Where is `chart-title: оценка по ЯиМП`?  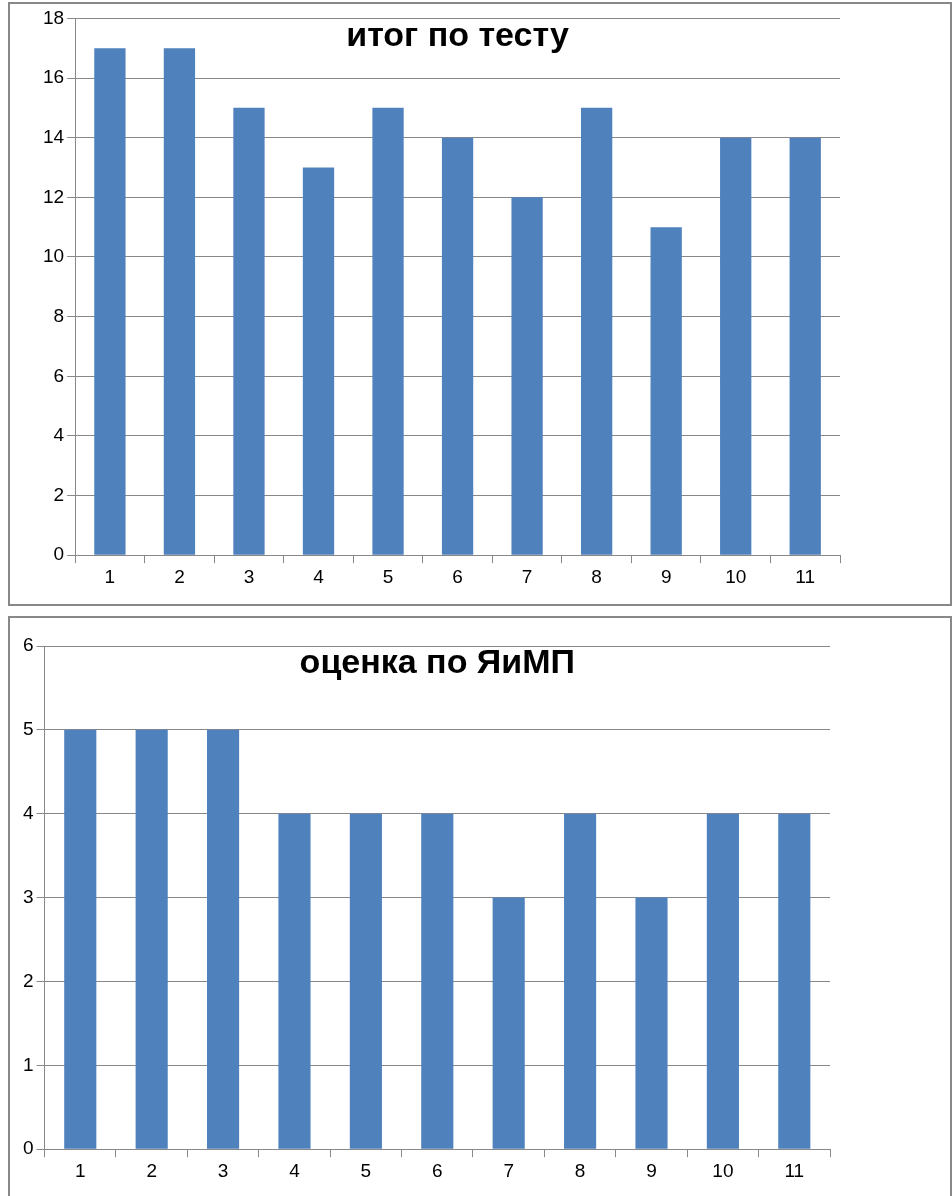
chart-title: оценка по ЯиМП is located at coordinates (437, 661).